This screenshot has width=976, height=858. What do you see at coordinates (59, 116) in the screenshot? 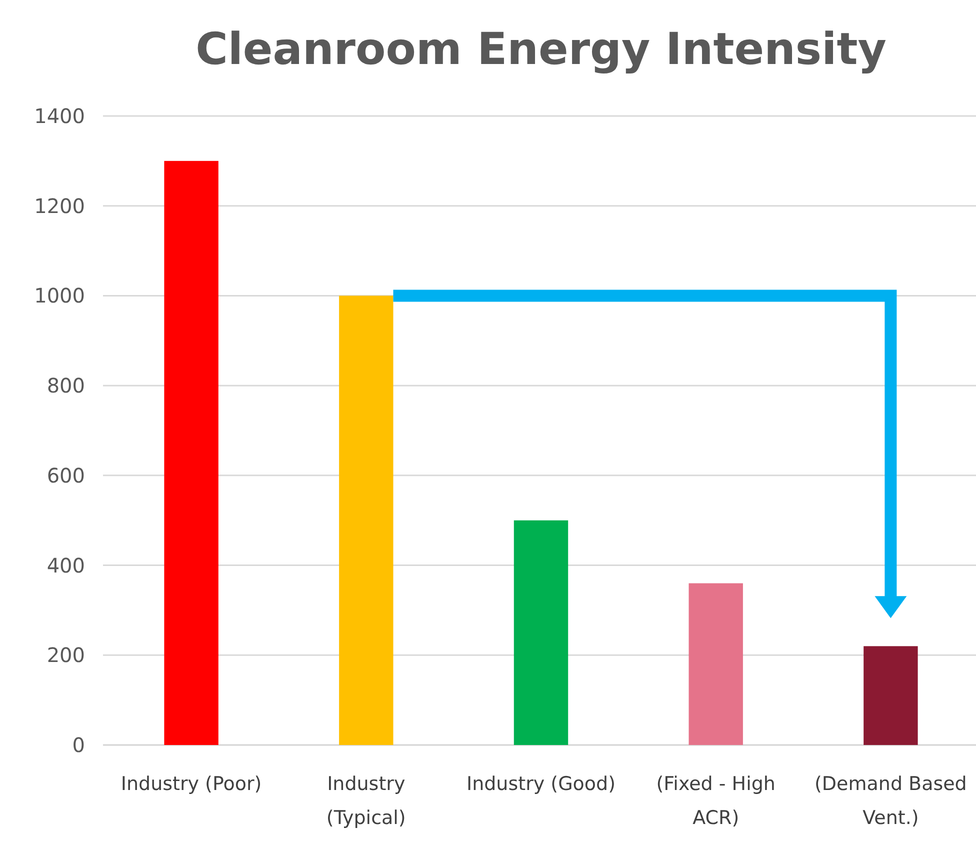
I see `y-tick-label: 1400` at bounding box center [59, 116].